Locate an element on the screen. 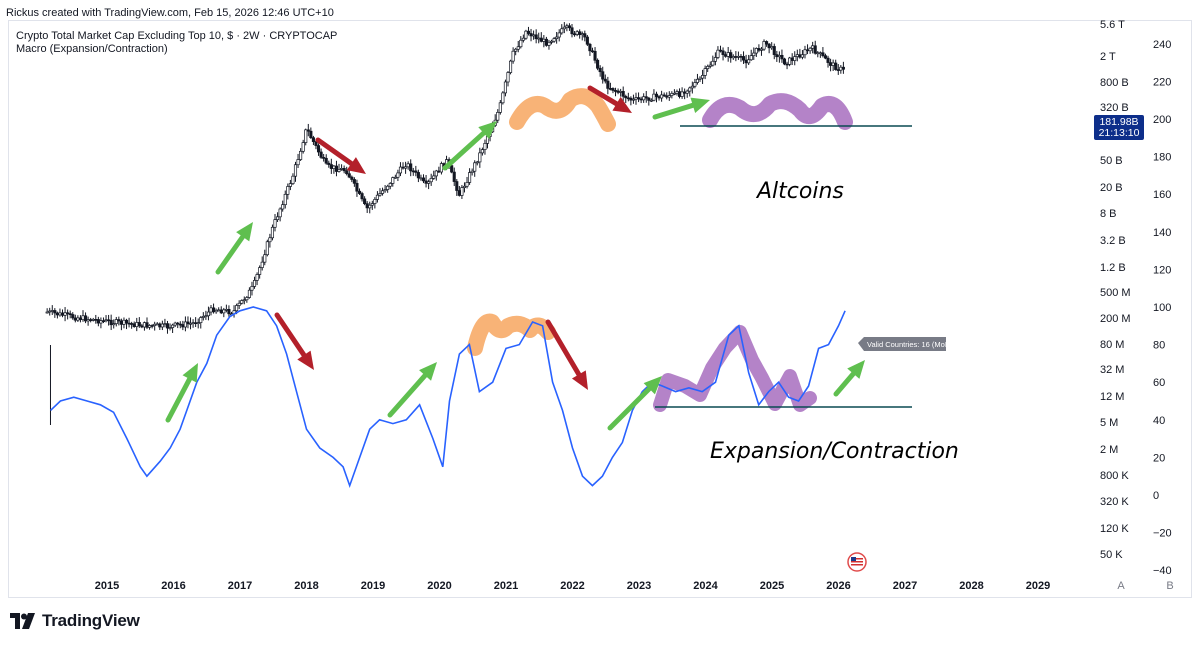 This screenshot has height=645, width=1200. time-tick-label: 2017 is located at coordinates (240, 586).